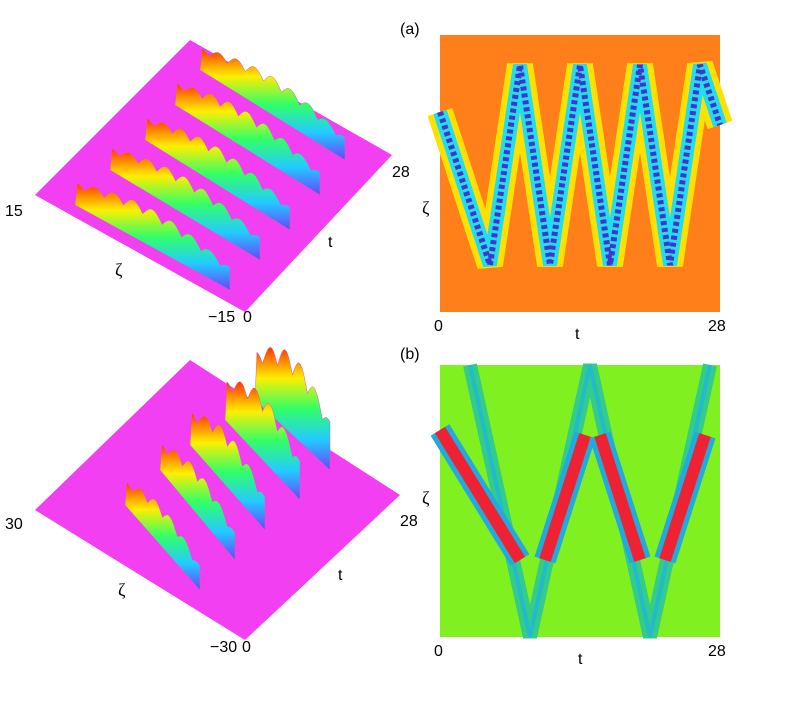  What do you see at coordinates (223, 647) in the screenshot?
I see `axis-tick-label: −30` at bounding box center [223, 647].